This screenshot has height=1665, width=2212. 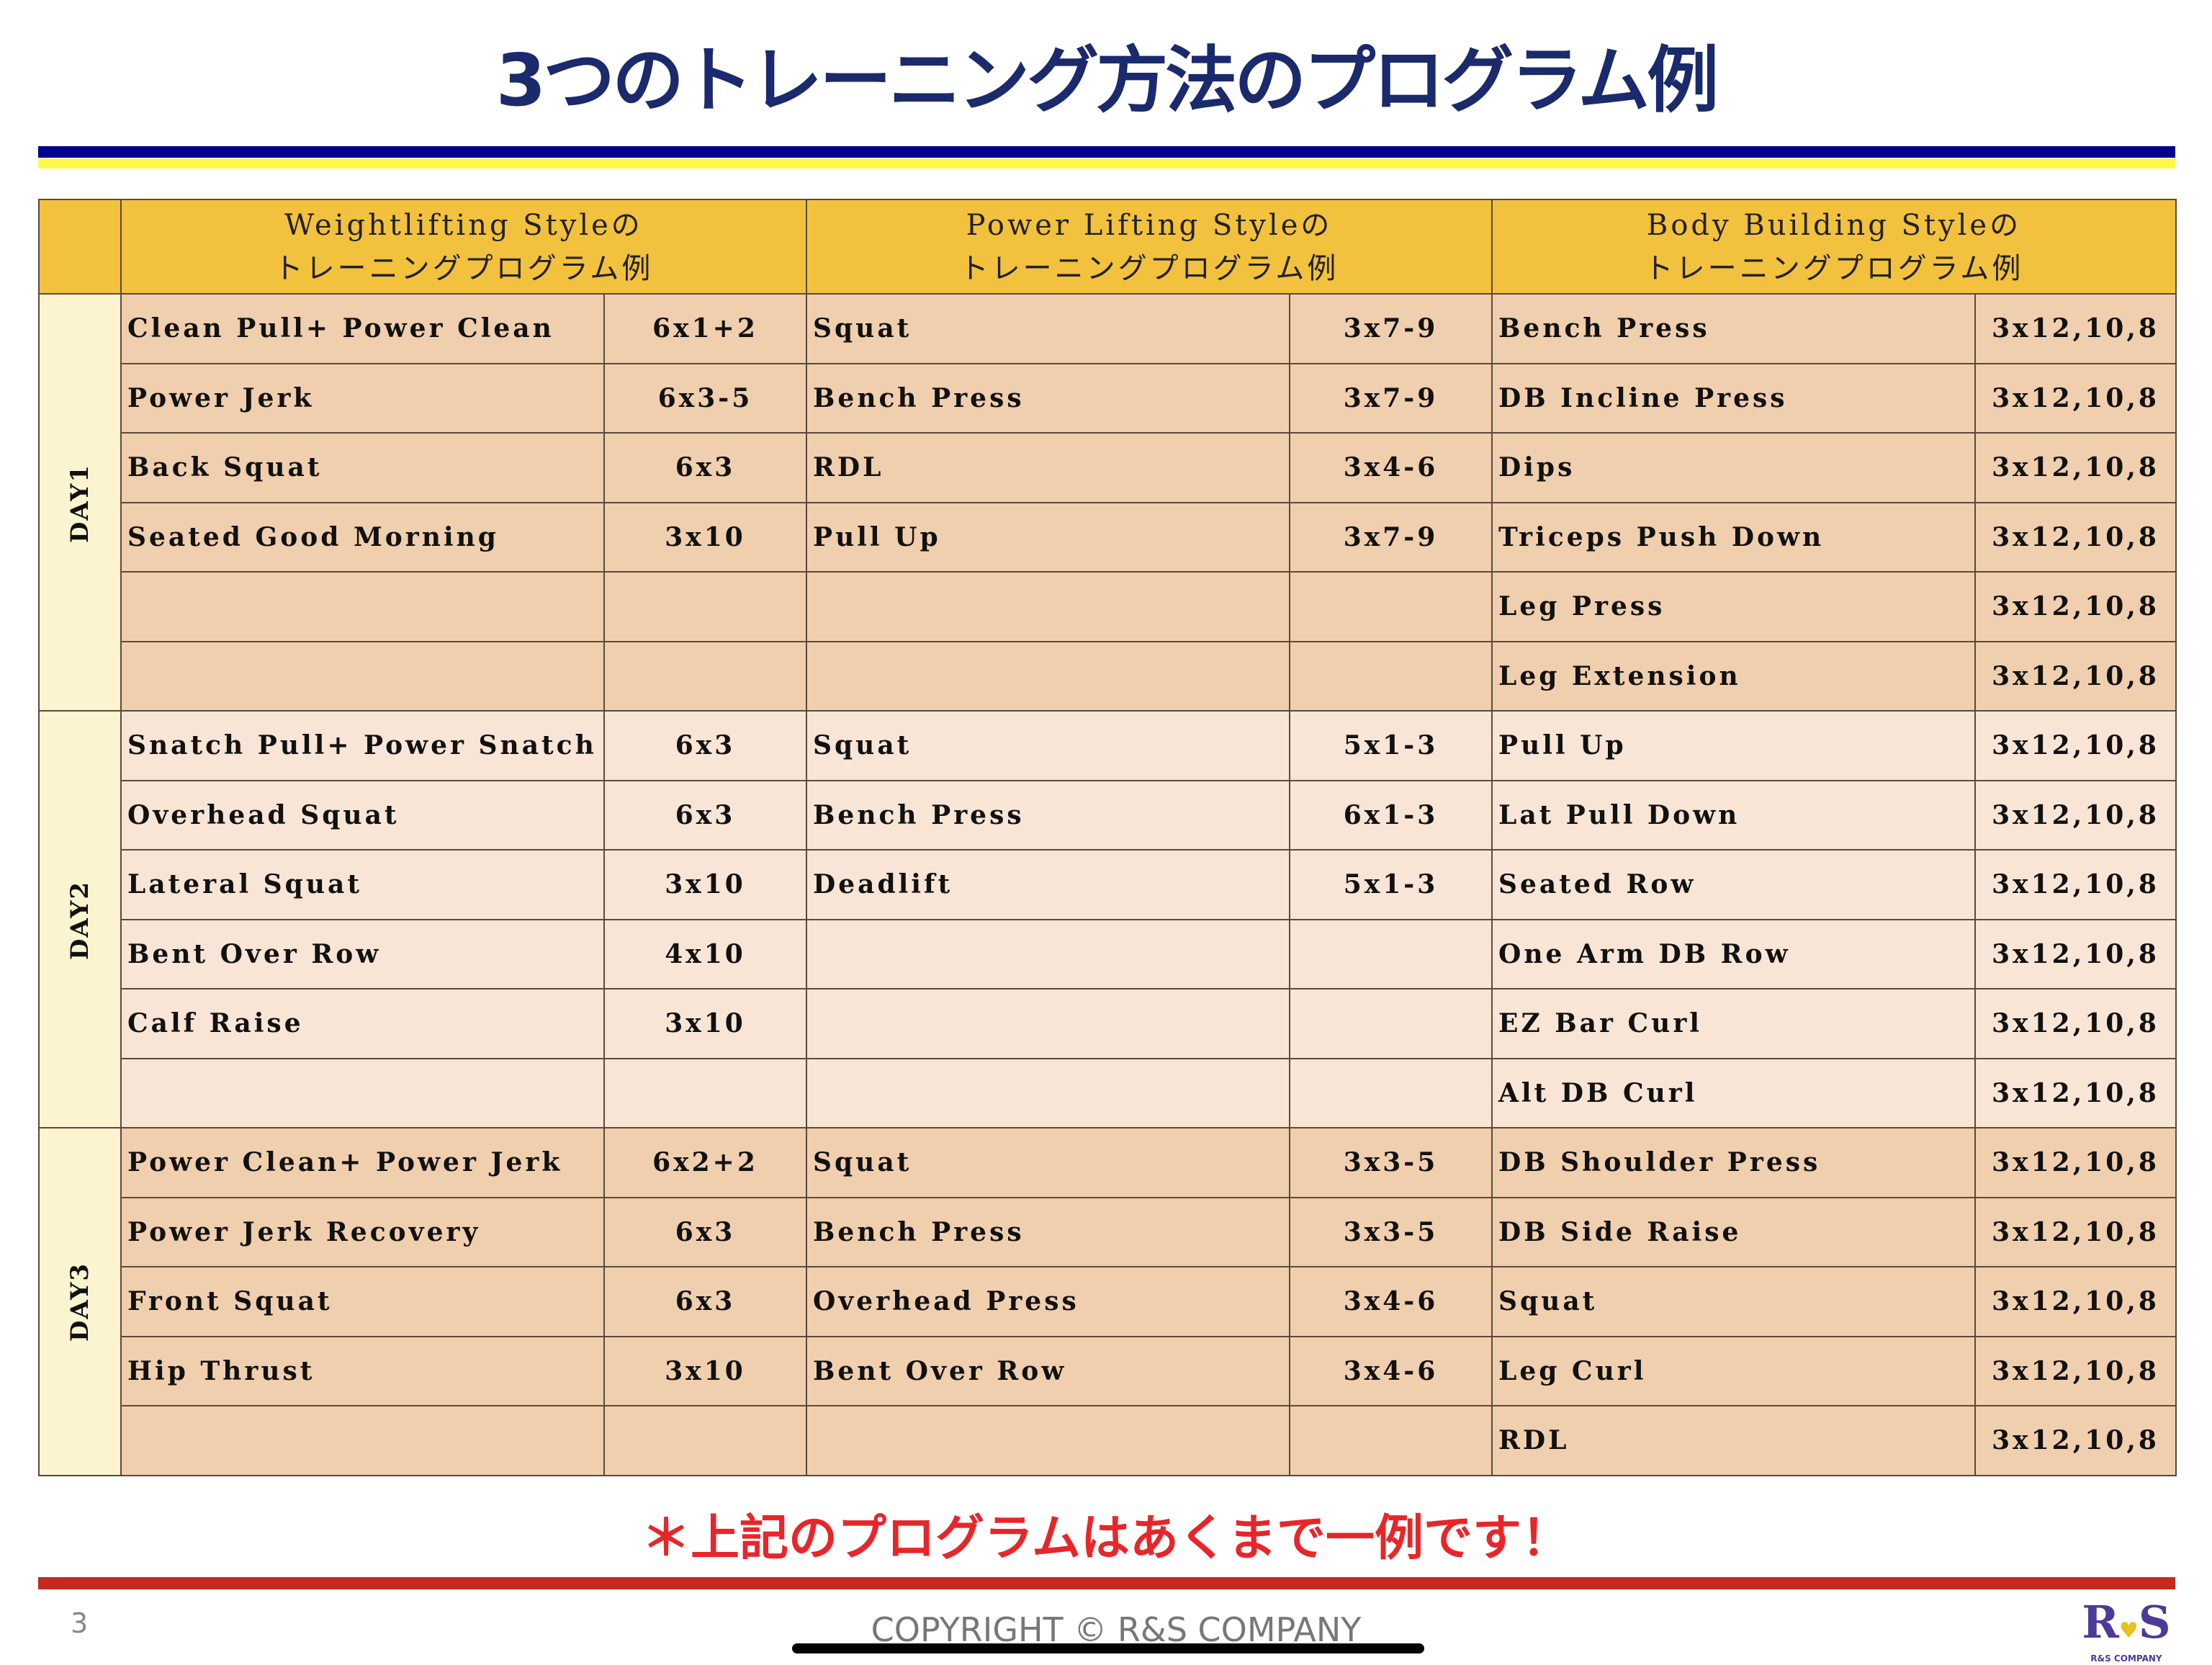 I want to click on pl-exercise: Pull Up, so click(x=1048, y=537).